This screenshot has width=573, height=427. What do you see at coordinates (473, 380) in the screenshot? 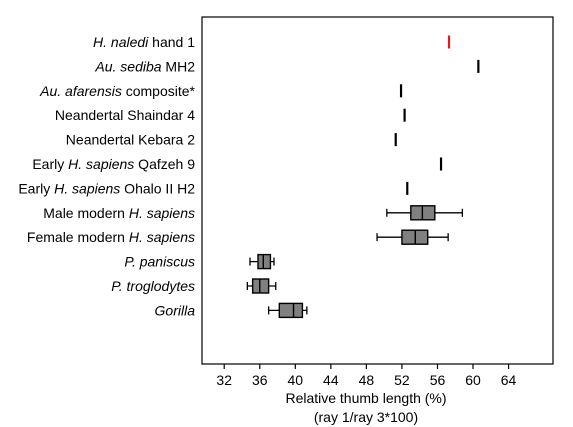
I see `x-tick-label: 60` at bounding box center [473, 380].